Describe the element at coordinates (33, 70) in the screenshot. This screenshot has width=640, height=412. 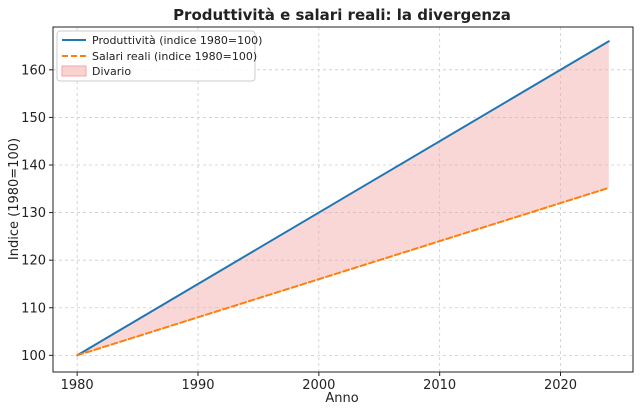
I see `y-tick-label: 160` at that location.